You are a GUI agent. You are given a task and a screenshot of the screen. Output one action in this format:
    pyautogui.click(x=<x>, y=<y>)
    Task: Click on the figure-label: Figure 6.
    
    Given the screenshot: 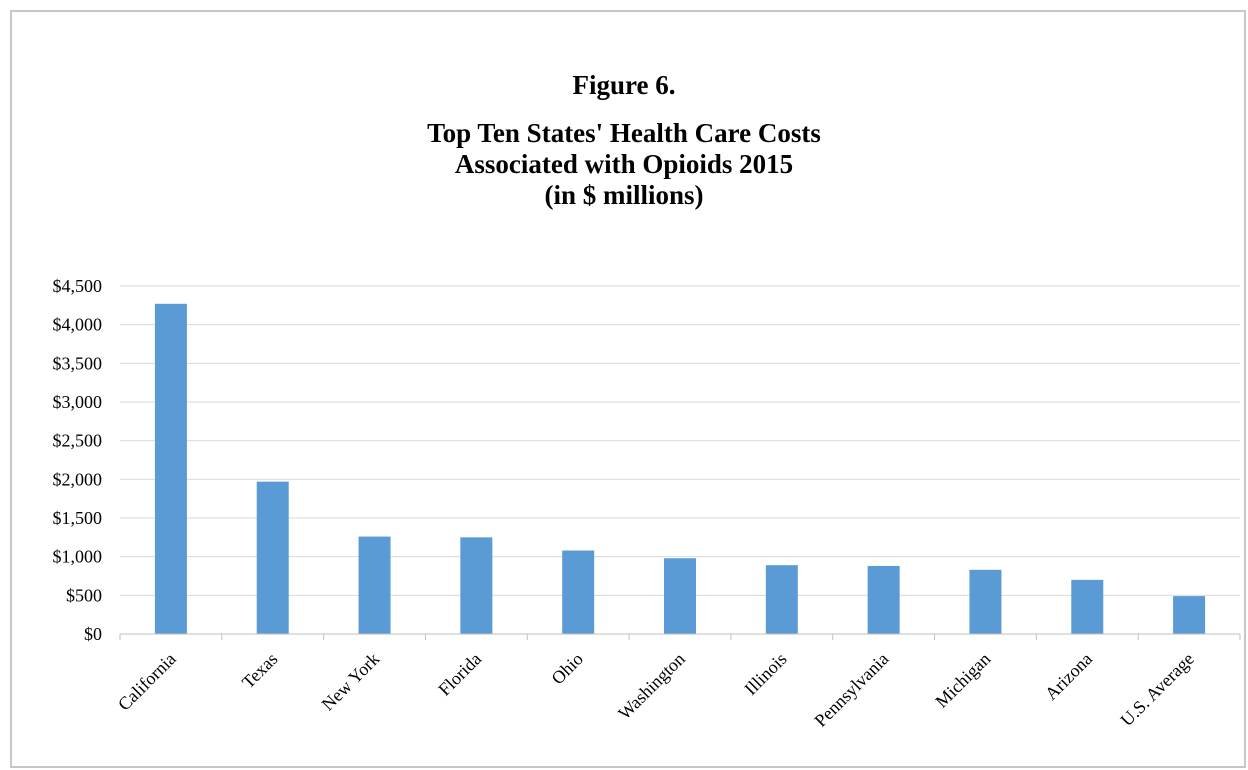 What is the action you would take?
    pyautogui.click(x=624, y=85)
    